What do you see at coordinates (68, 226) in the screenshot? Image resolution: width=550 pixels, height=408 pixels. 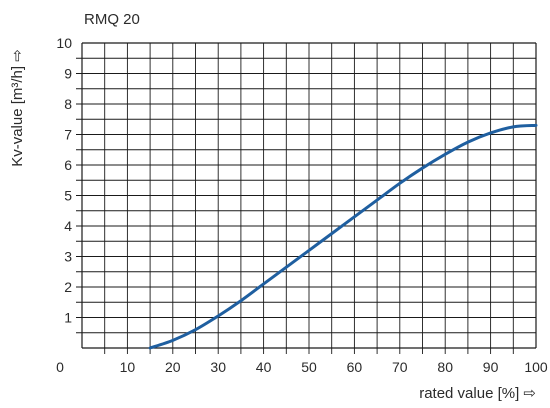 I see `y-tick-label: 4` at bounding box center [68, 226].